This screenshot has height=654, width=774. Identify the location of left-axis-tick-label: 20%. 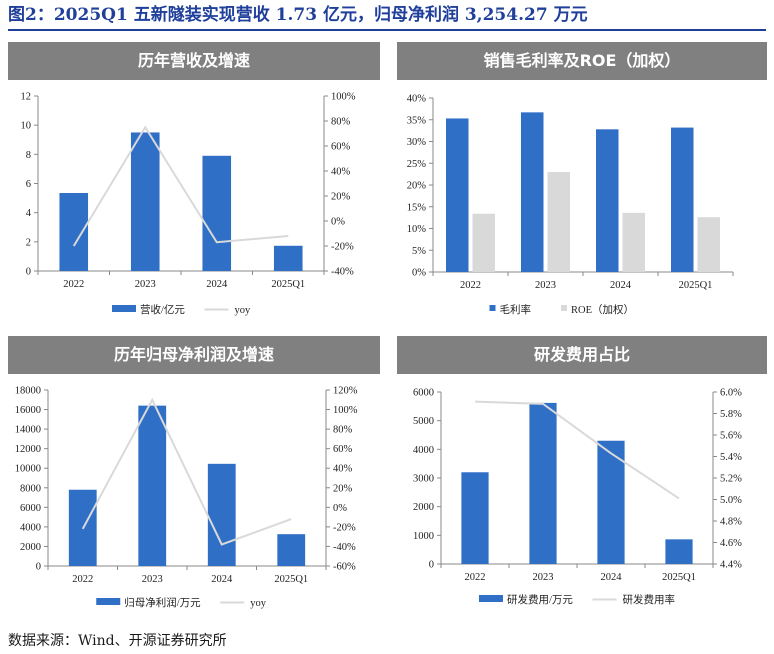
(417, 186).